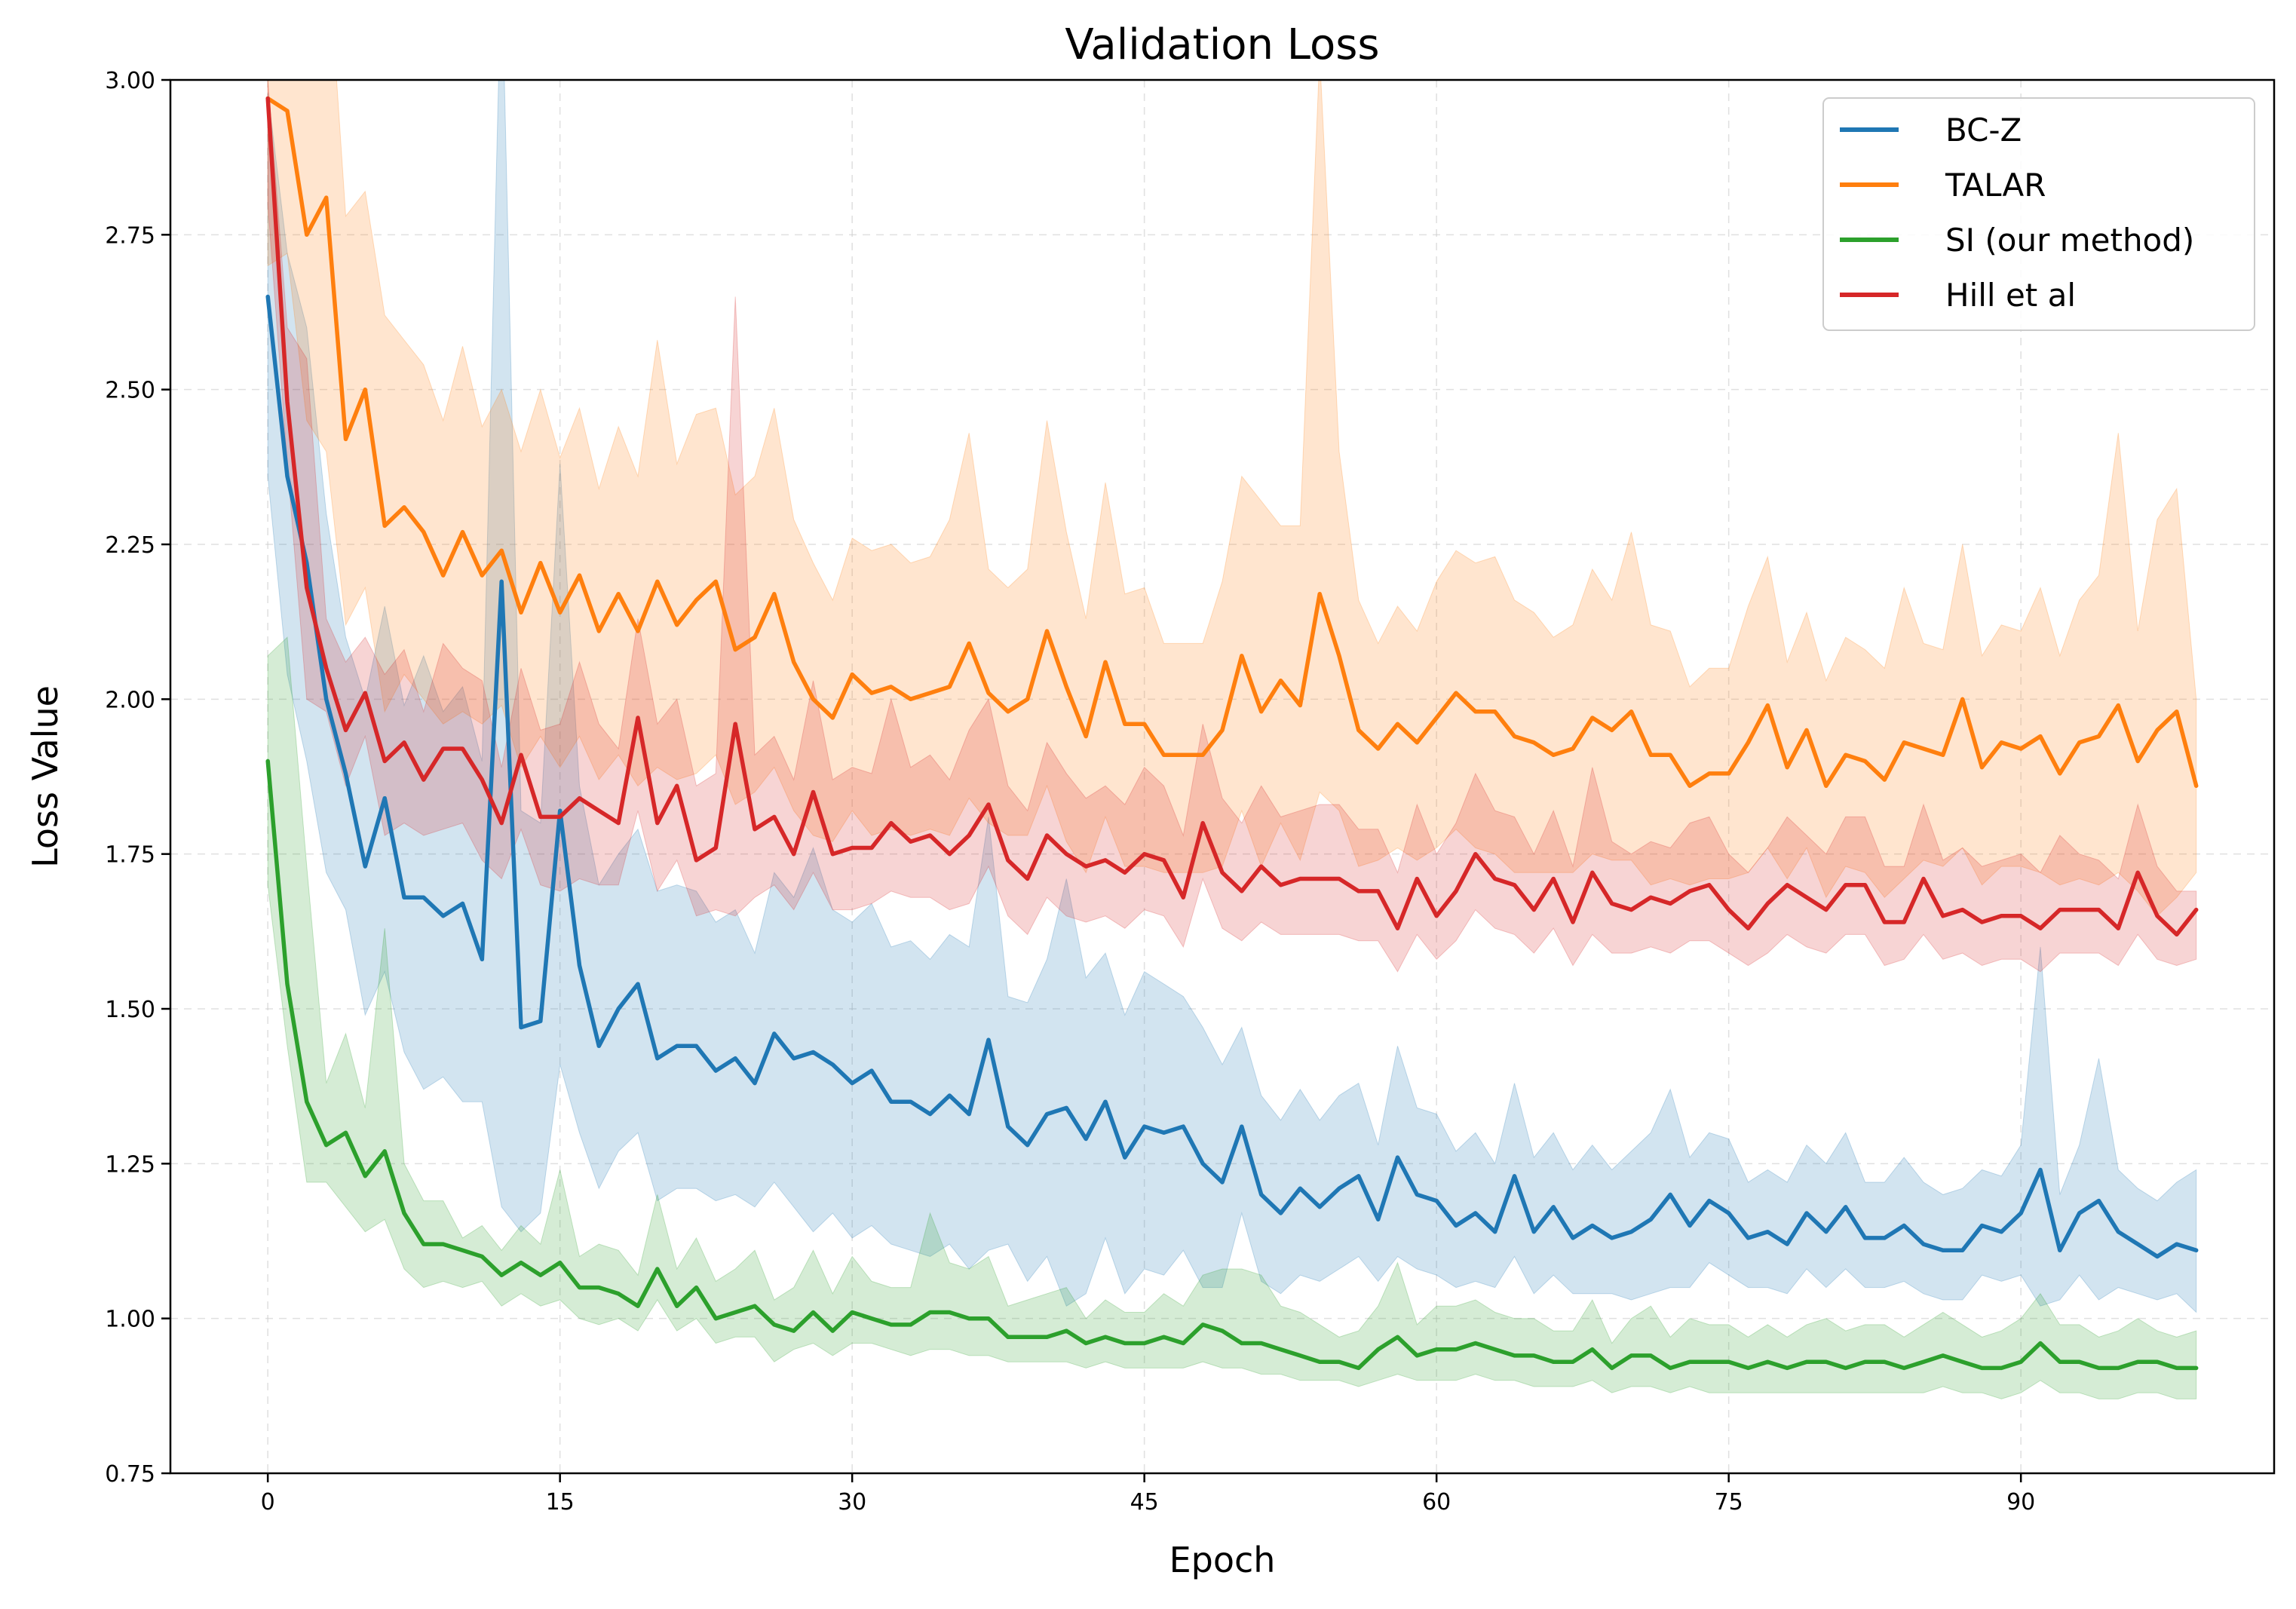  I want to click on legend-label-talar: TALAR, so click(1995, 185).